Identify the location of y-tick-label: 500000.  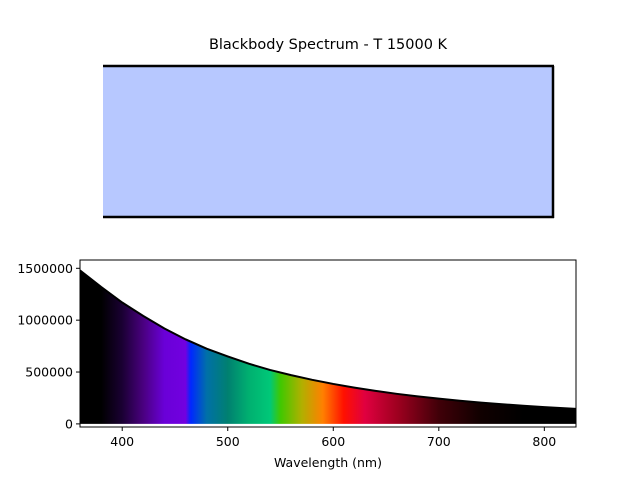
(49, 372).